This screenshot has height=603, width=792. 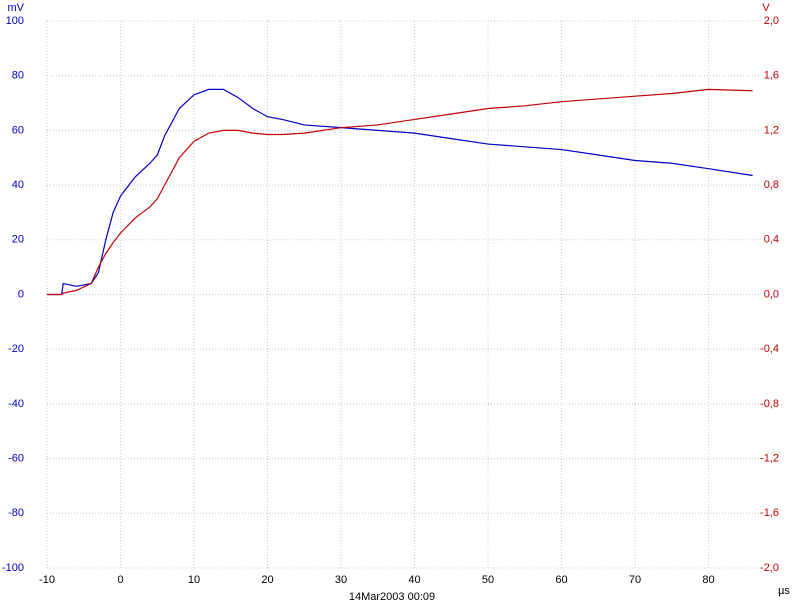 I want to click on x-tick-label: 80, so click(x=708, y=580).